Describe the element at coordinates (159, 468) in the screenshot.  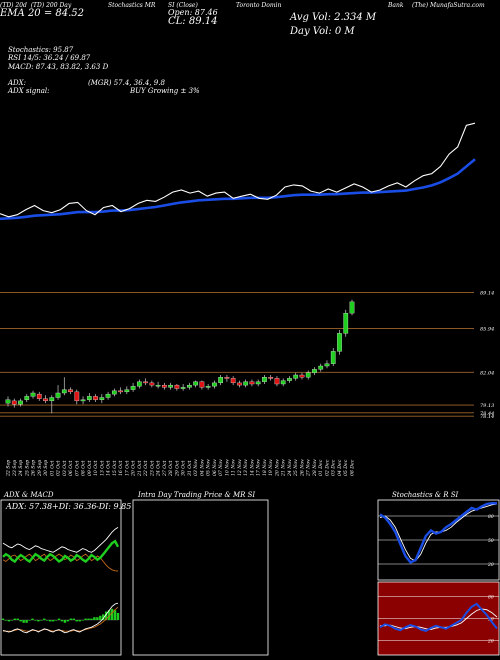
I see `date-tick-label: 24 Oct` at that location.